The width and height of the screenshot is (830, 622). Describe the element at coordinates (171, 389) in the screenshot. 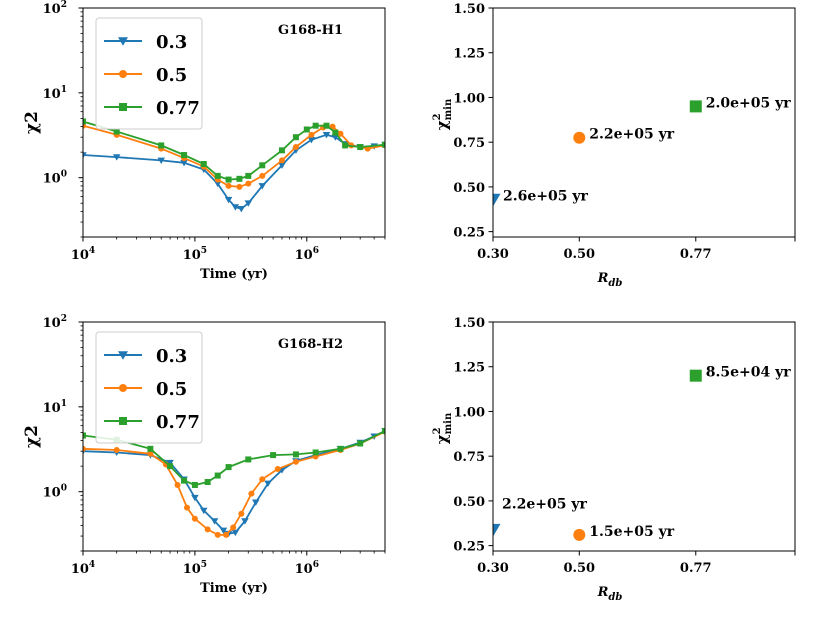

I see `legend-label-0.5: 0.5` at that location.